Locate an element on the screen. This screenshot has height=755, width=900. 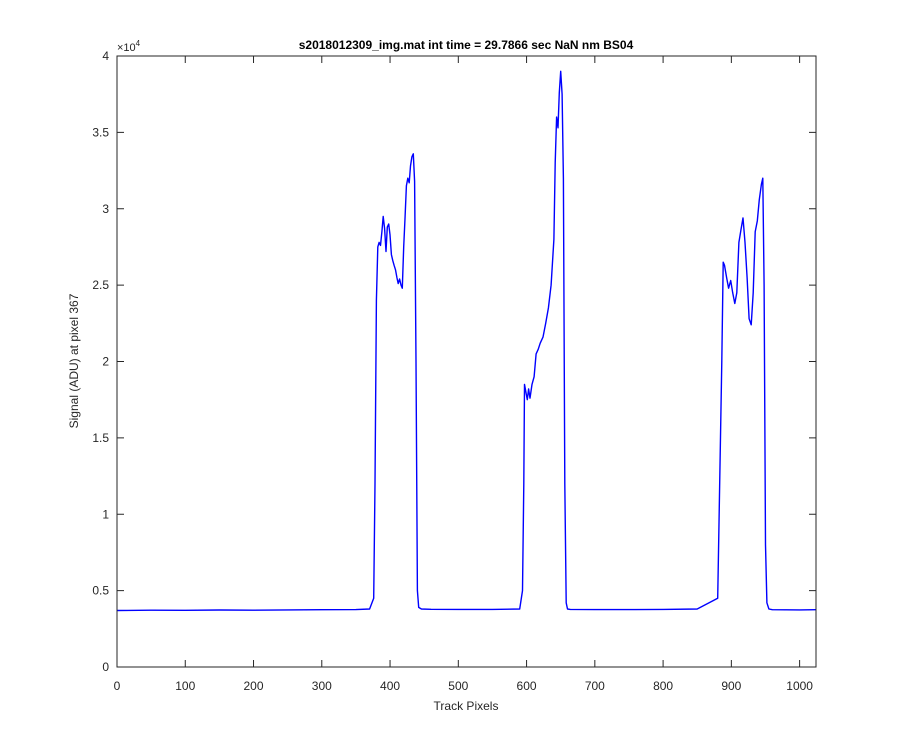
x-tick-label: 200 is located at coordinates (254, 686).